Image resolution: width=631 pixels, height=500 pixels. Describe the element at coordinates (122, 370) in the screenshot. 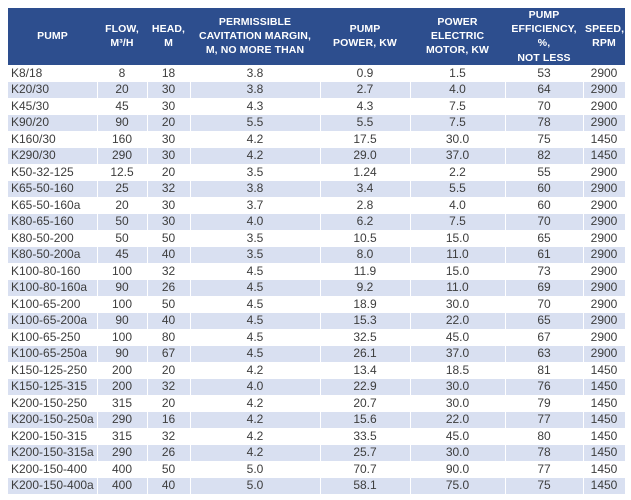

I see `table-cell: 200` at that location.